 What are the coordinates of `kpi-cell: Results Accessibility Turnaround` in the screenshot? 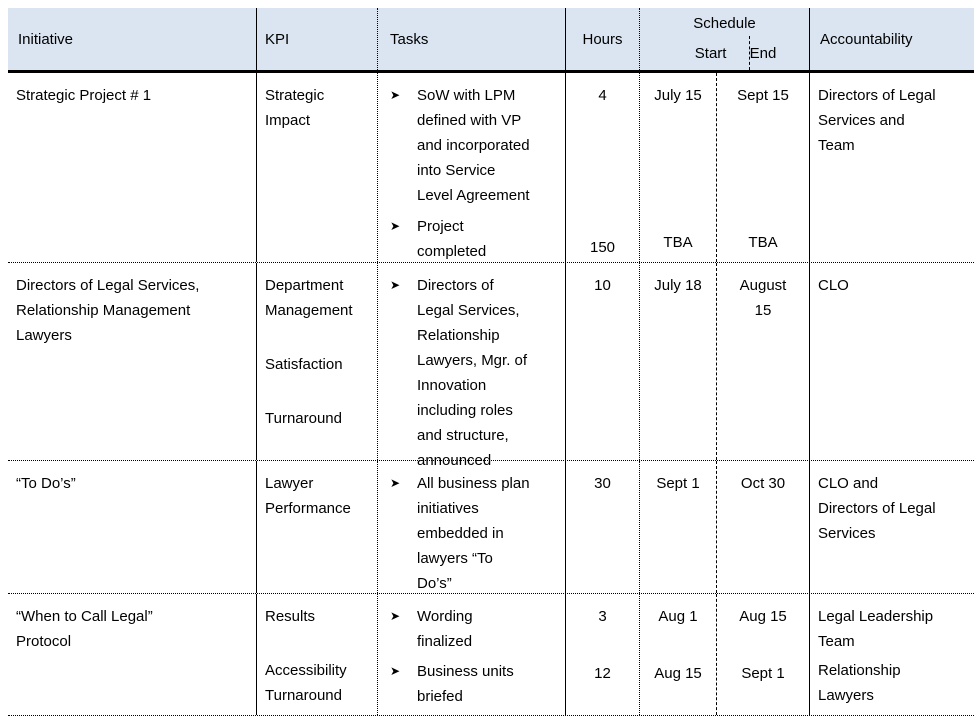 It's located at (317, 654).